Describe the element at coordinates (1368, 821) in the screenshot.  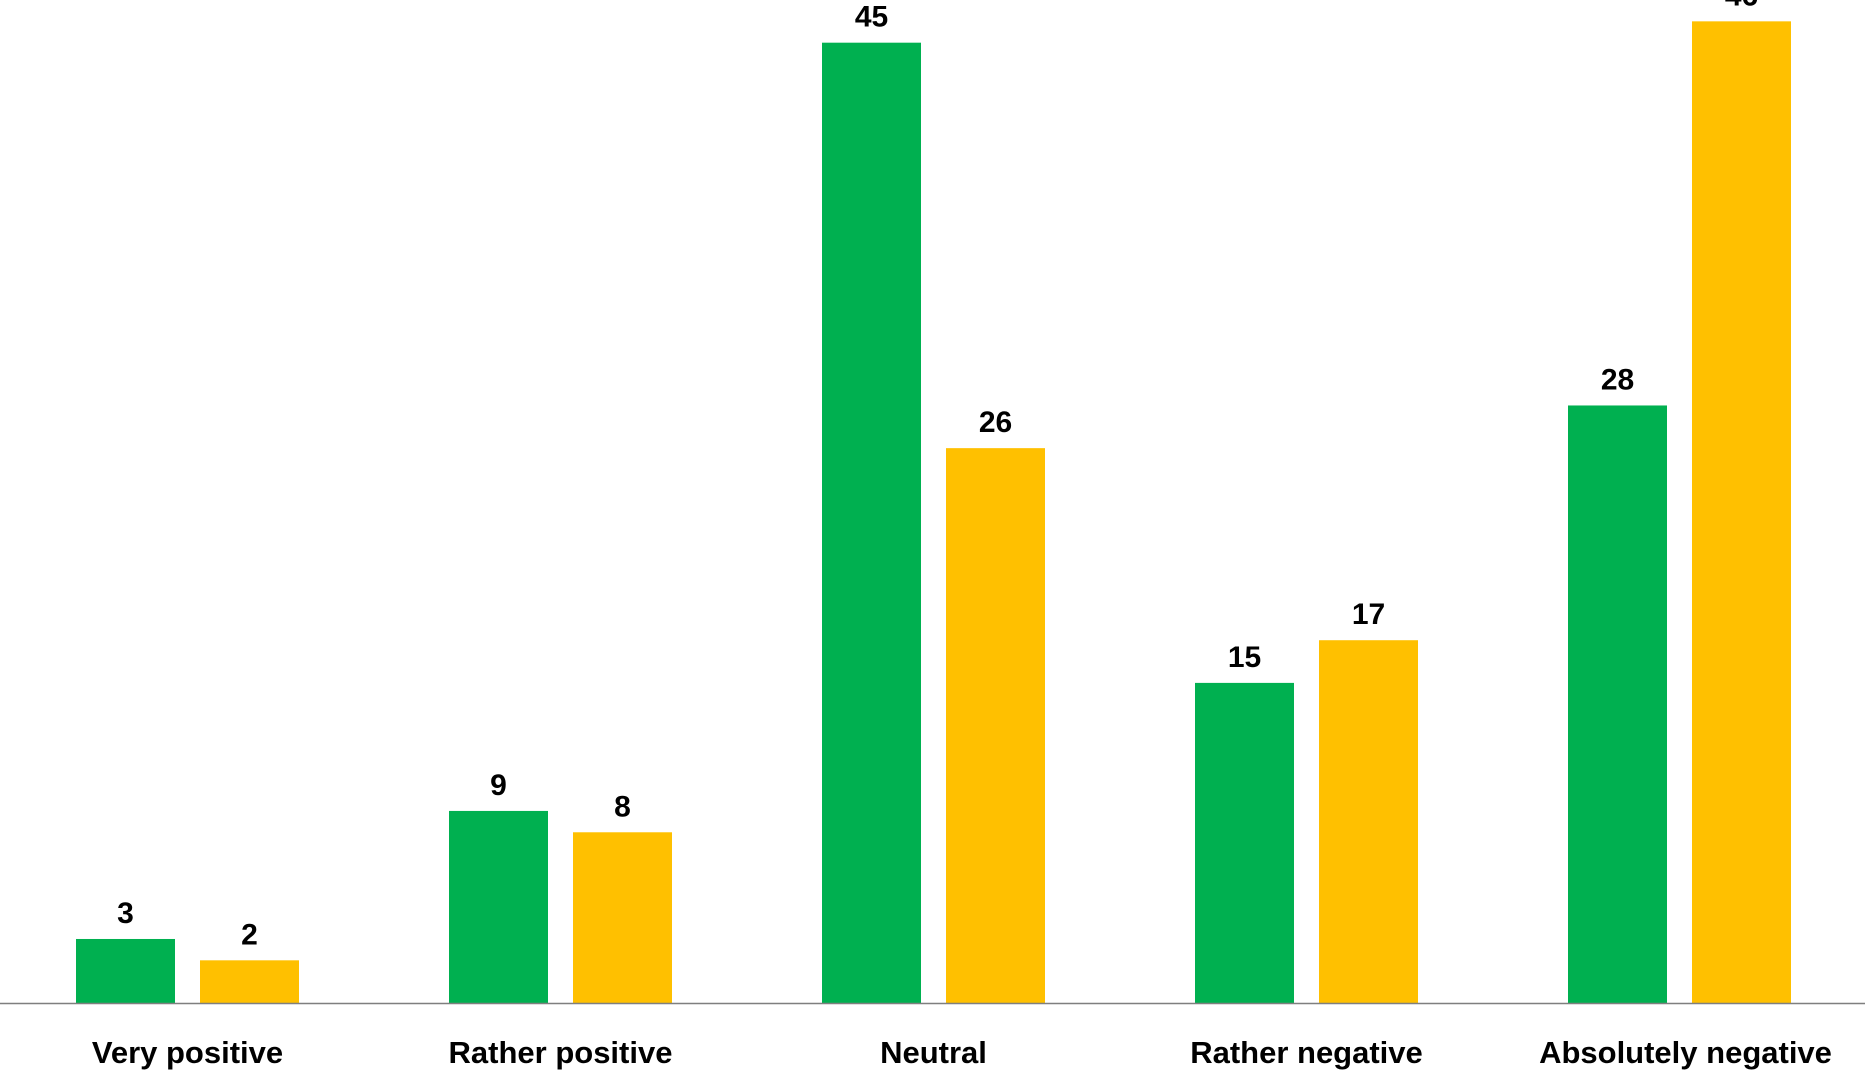
I see `bar-series-2-rather-negative` at that location.